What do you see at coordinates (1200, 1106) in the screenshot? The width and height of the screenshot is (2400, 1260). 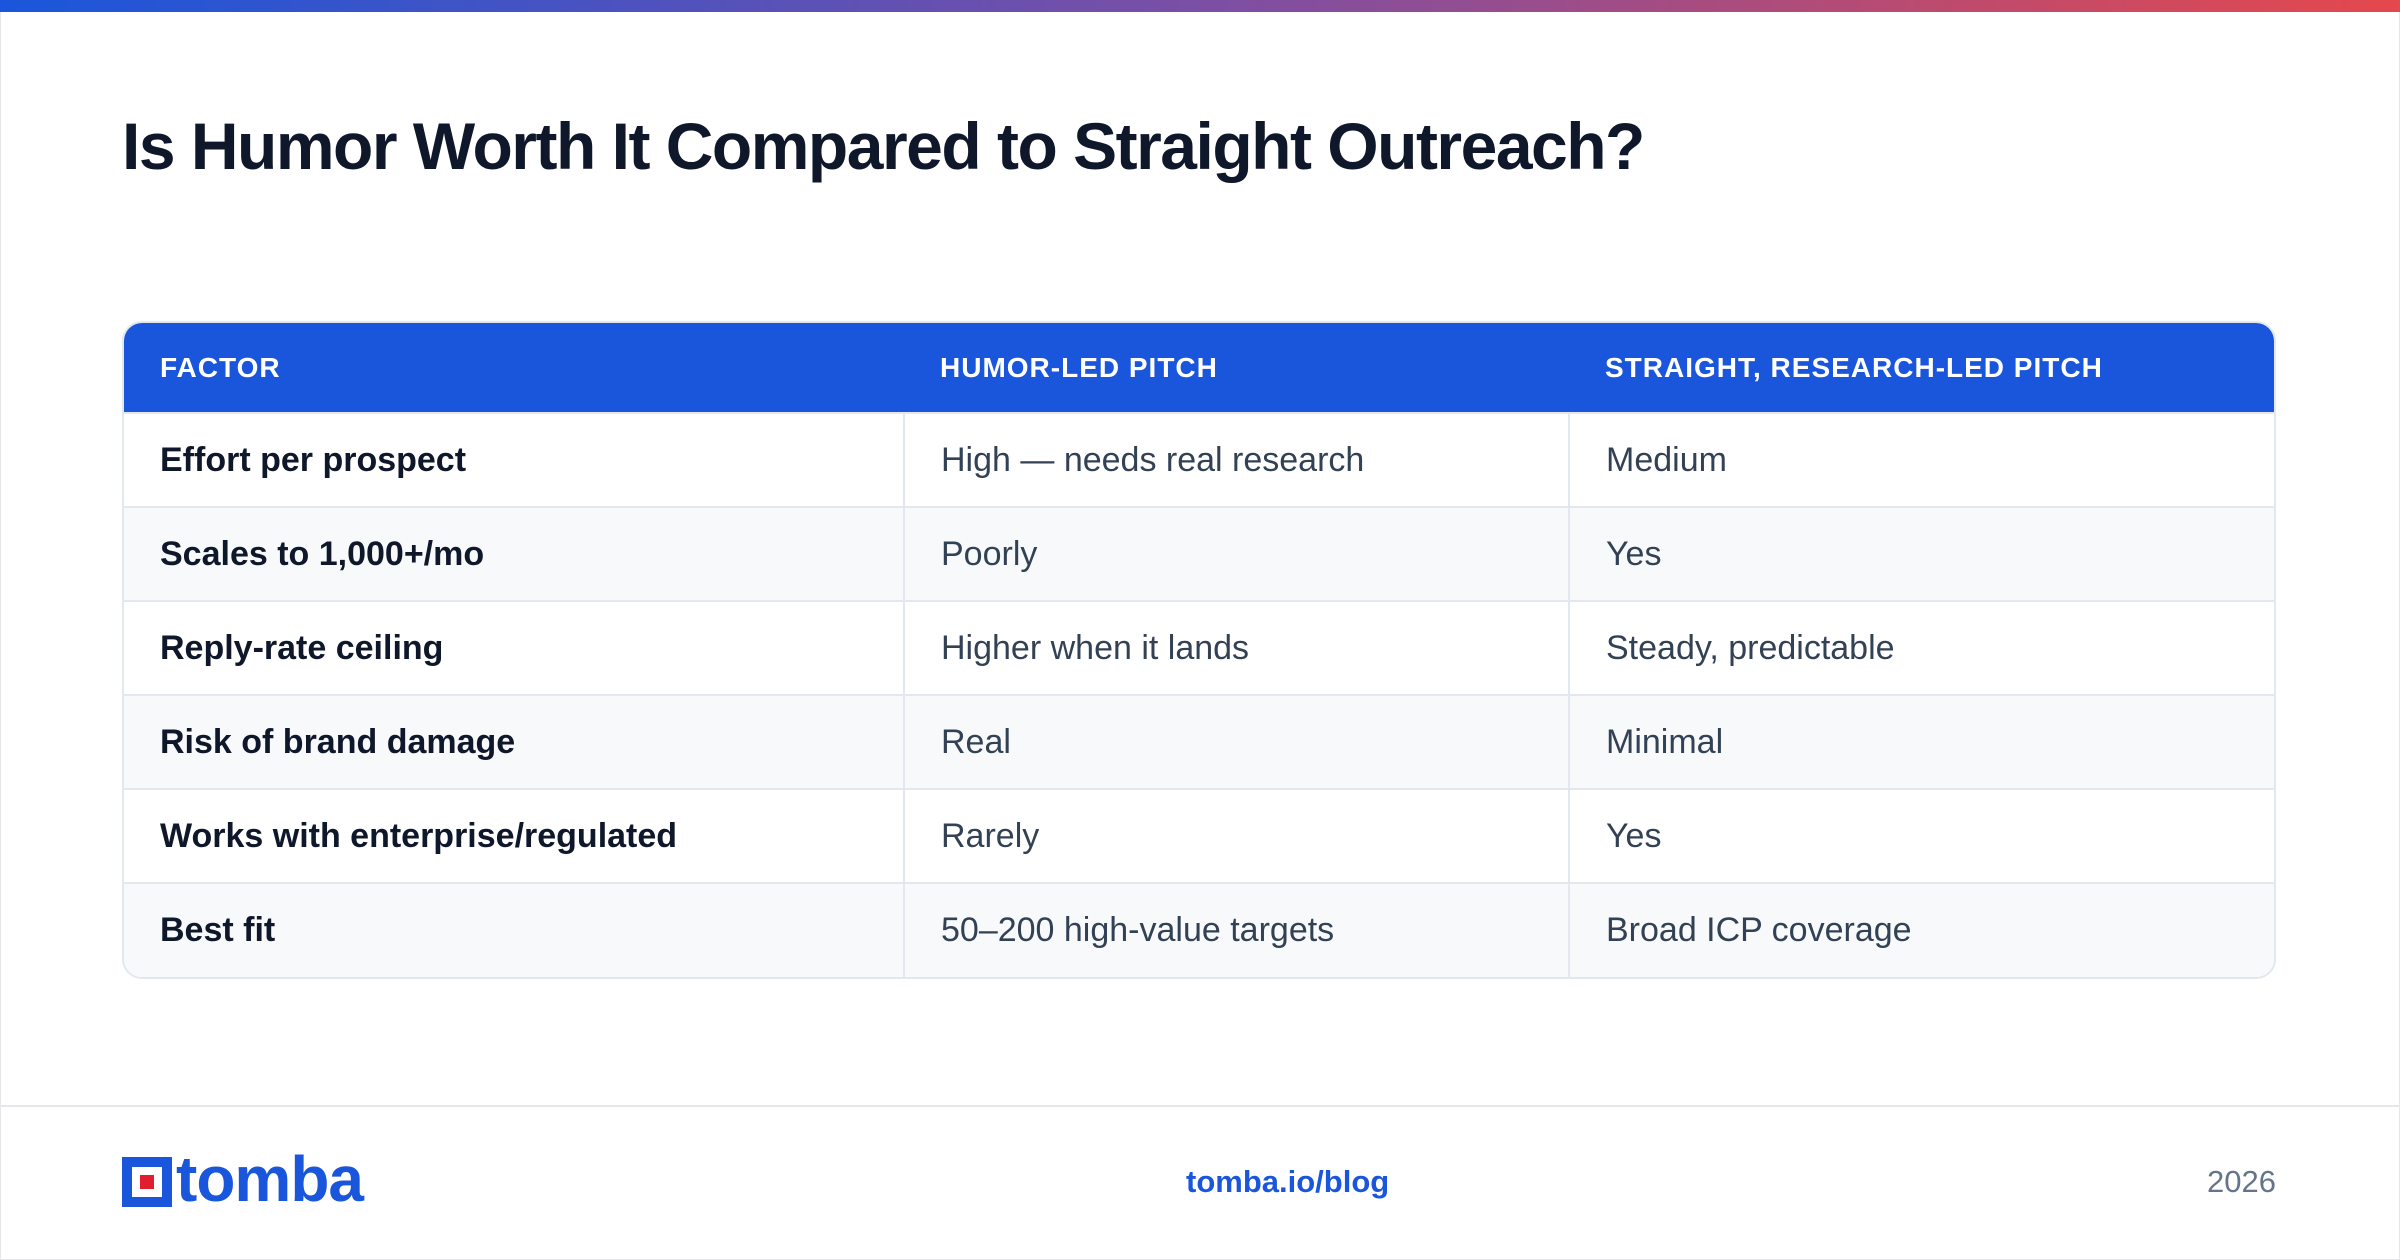 I see `footer-divider` at bounding box center [1200, 1106].